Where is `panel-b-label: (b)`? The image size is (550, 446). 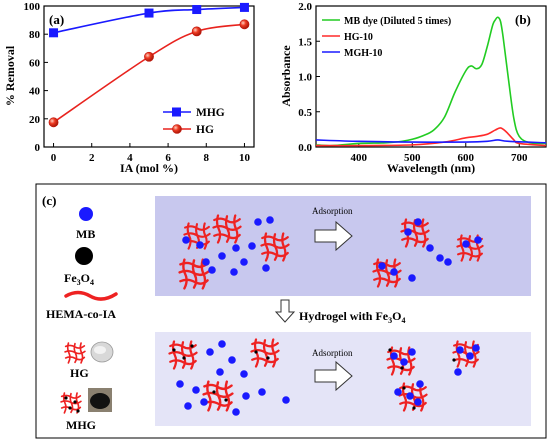
panel-b-label: (b) is located at coordinates (523, 19).